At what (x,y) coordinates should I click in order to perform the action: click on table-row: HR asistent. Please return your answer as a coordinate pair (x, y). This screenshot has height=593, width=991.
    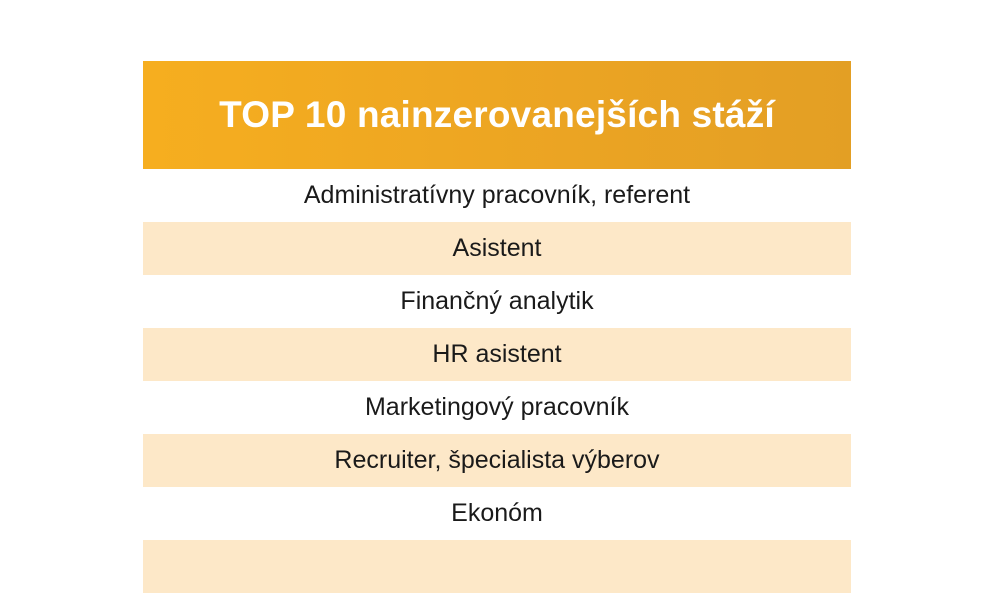
    Looking at the image, I should click on (497, 354).